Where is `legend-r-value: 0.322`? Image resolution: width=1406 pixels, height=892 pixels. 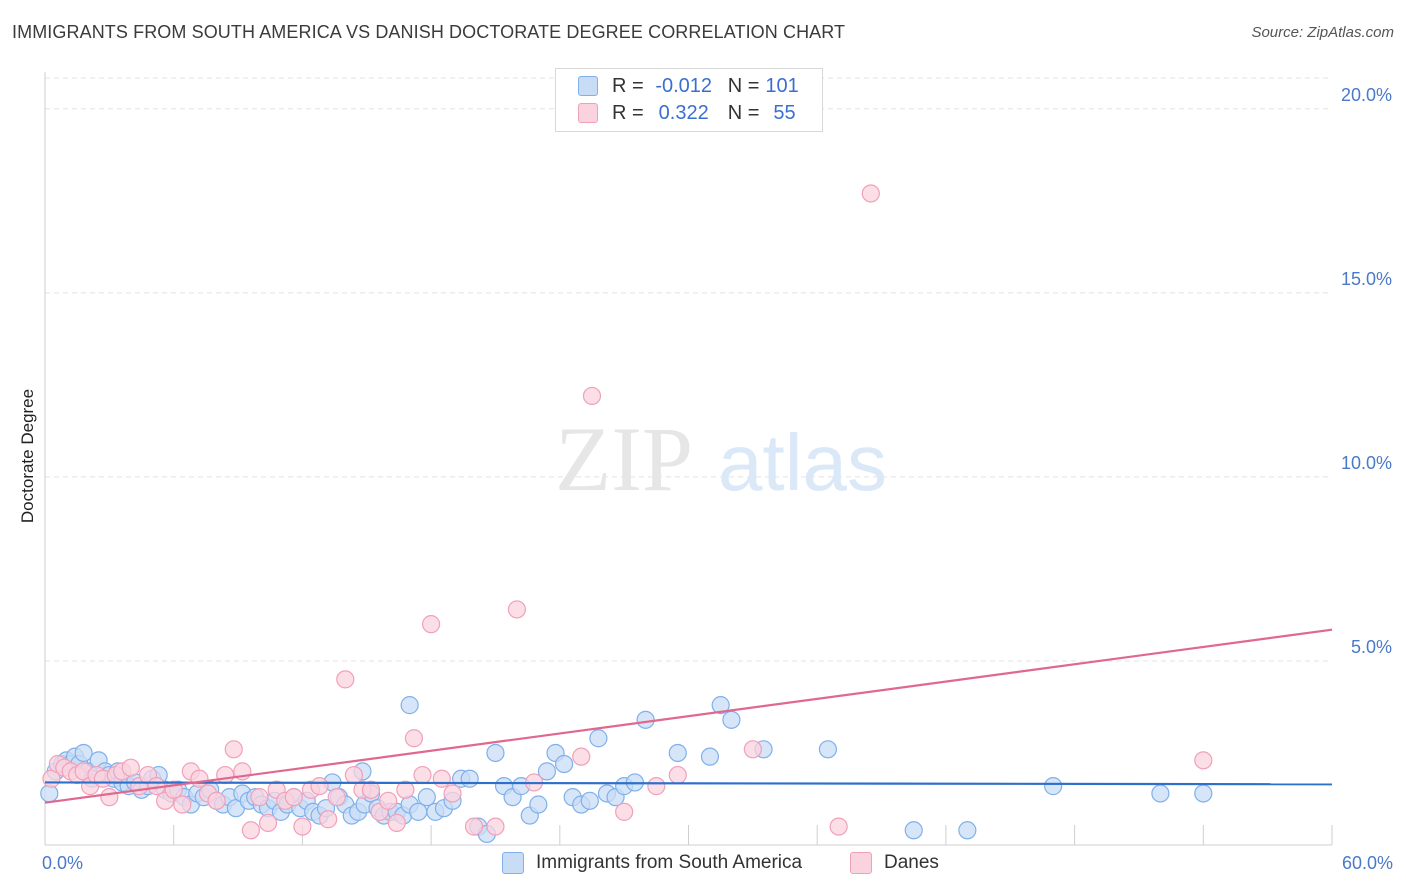 legend-r-value: 0.322 is located at coordinates (683, 112).